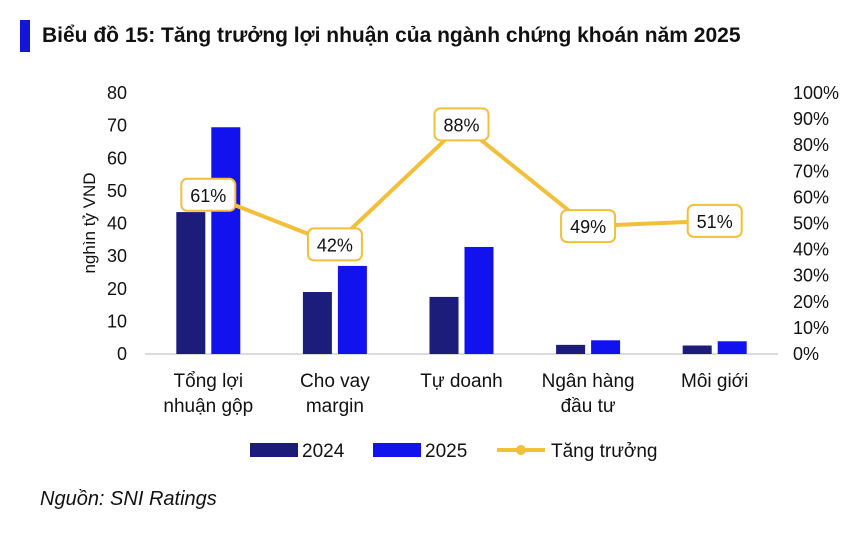 Image resolution: width=849 pixels, height=535 pixels. Describe the element at coordinates (811, 224) in the screenshot. I see `y2-tick-label: 50%` at that location.